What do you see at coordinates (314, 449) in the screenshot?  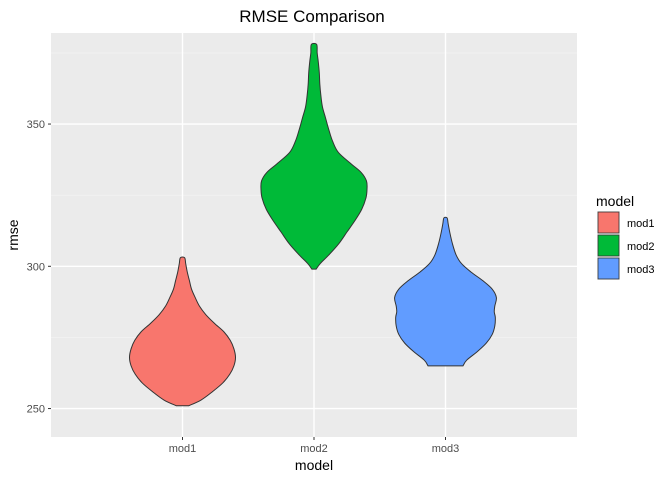 I see `x-tick-label: mod2` at bounding box center [314, 449].